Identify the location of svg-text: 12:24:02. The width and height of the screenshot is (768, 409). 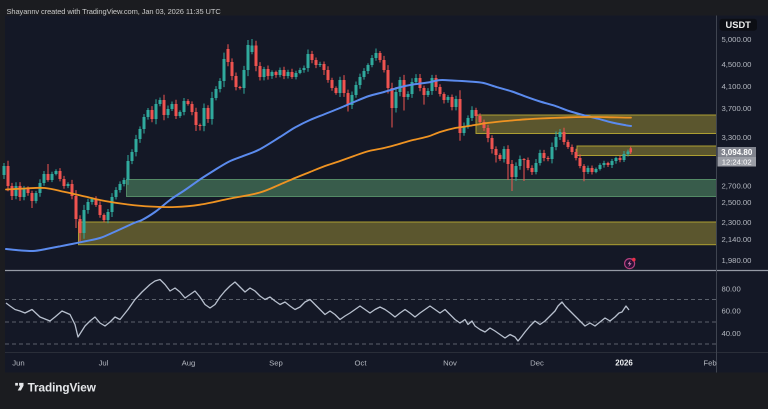
(737, 161).